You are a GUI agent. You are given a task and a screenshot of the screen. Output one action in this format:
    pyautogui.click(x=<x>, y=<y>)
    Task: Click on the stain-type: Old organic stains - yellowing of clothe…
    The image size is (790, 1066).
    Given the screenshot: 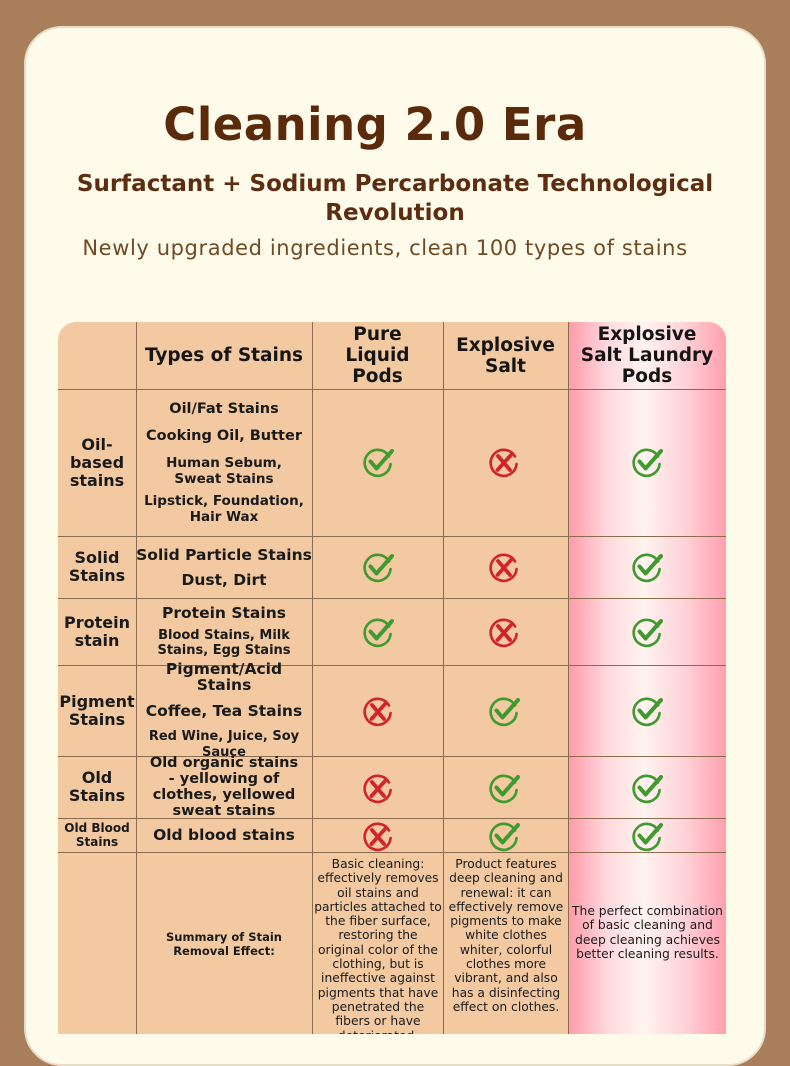 What is the action you would take?
    pyautogui.click(x=224, y=787)
    